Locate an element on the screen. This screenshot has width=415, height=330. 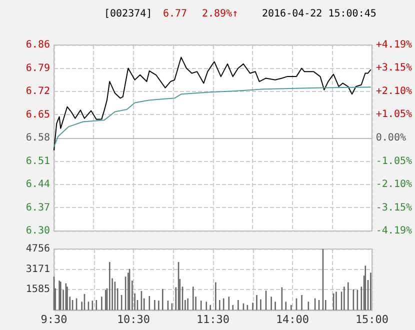
text: 2016-04-22 15:00:45 is located at coordinates (319, 14).